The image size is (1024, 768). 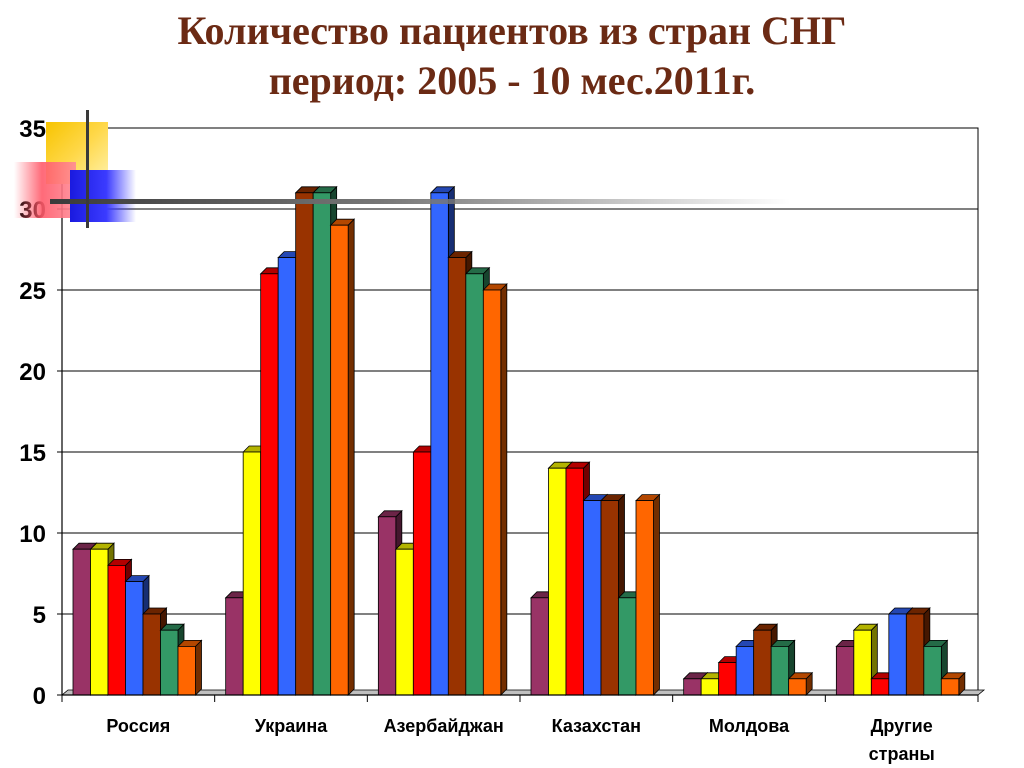 I want to click on y-tick-label: 5, so click(x=39, y=615).